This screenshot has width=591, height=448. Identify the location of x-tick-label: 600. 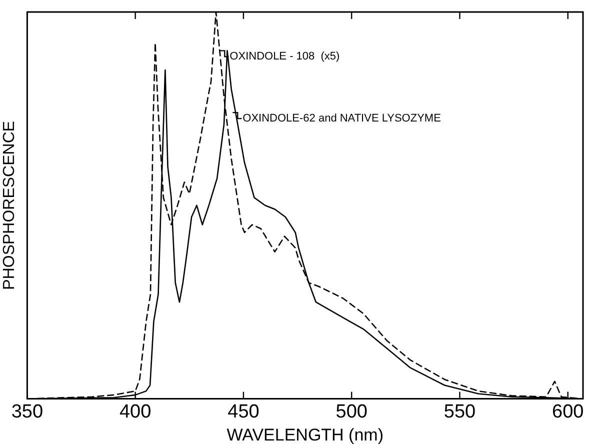
(568, 411).